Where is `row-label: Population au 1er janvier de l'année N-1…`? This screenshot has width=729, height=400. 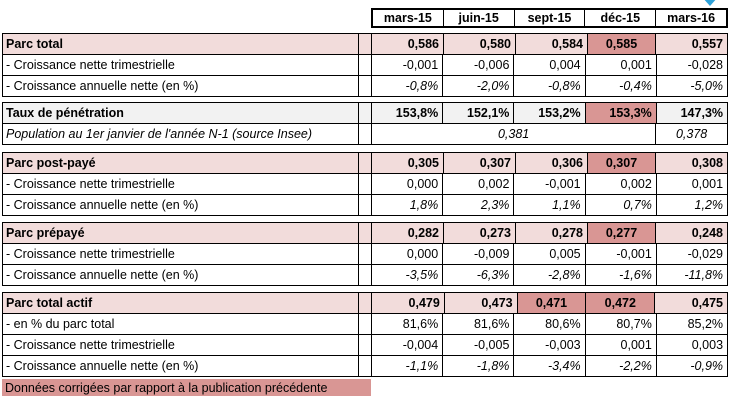 row-label: Population au 1er janvier de l'année N-1… is located at coordinates (159, 134).